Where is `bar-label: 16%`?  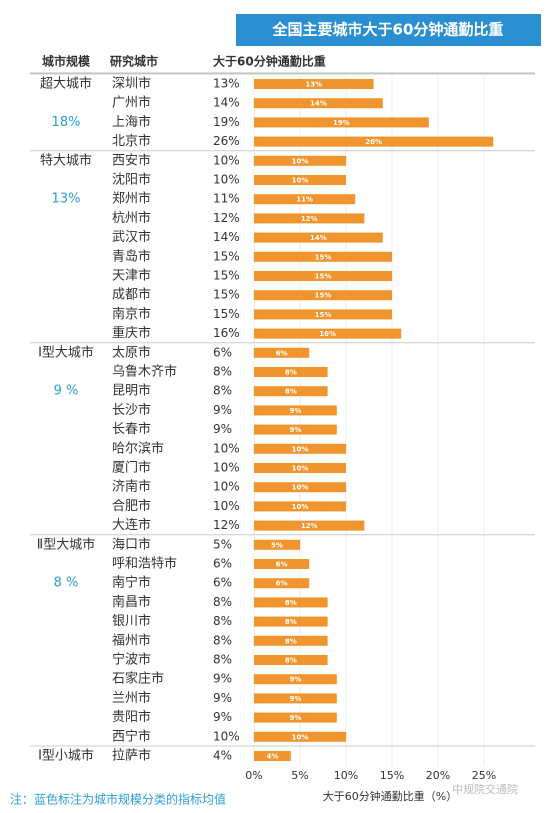
bar-label: 16% is located at coordinates (327, 334).